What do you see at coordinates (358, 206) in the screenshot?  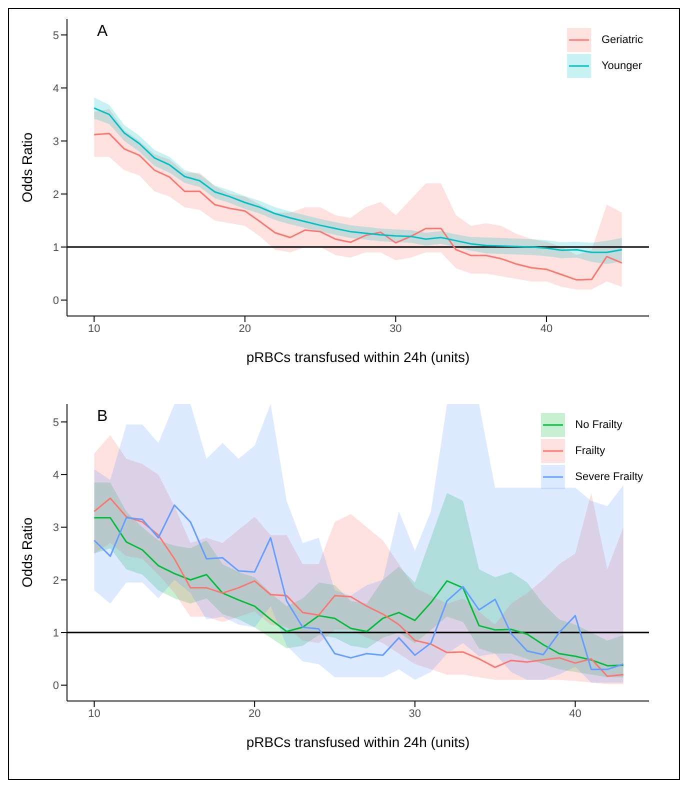 I see `line-series` at bounding box center [358, 206].